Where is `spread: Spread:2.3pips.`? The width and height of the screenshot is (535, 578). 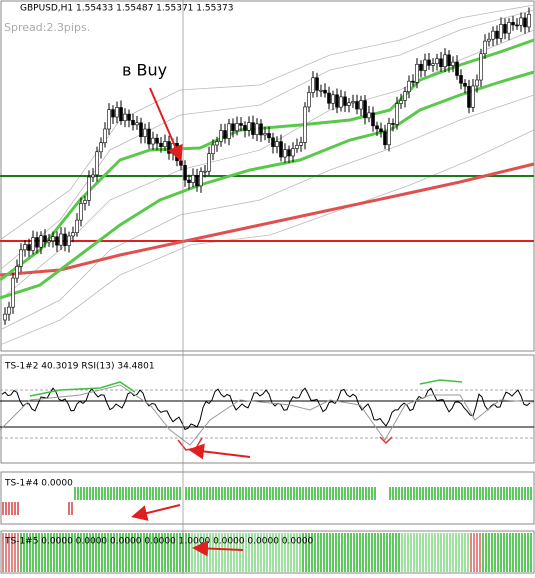 spread: Spread:2.3pips. is located at coordinates (47, 27).